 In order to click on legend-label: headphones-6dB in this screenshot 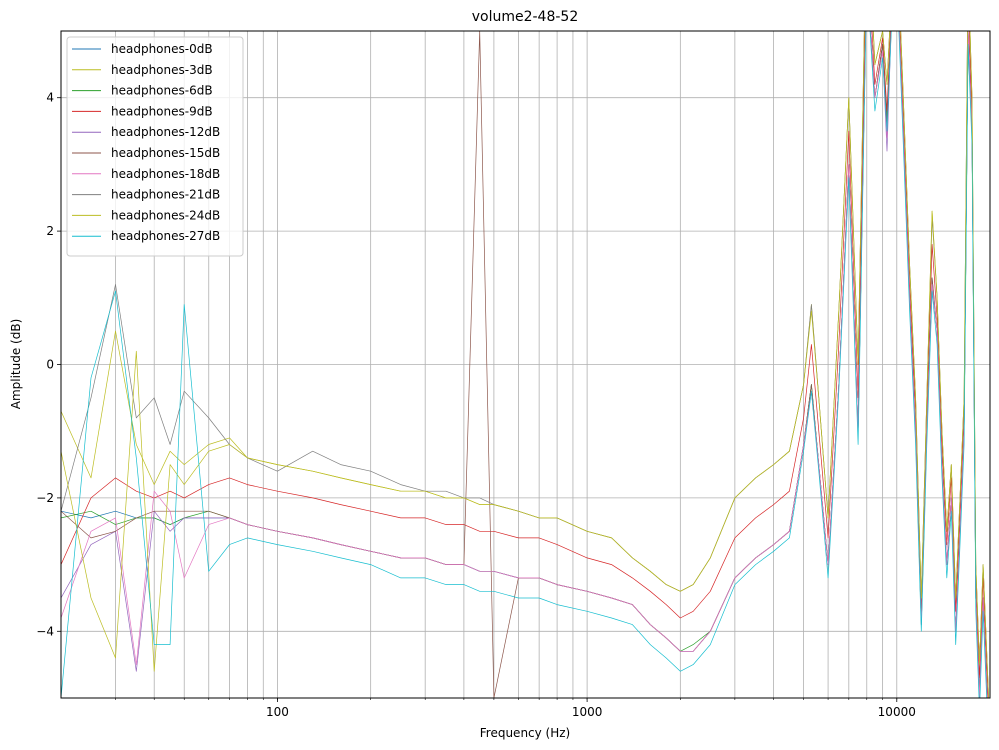, I will do `click(162, 91)`.